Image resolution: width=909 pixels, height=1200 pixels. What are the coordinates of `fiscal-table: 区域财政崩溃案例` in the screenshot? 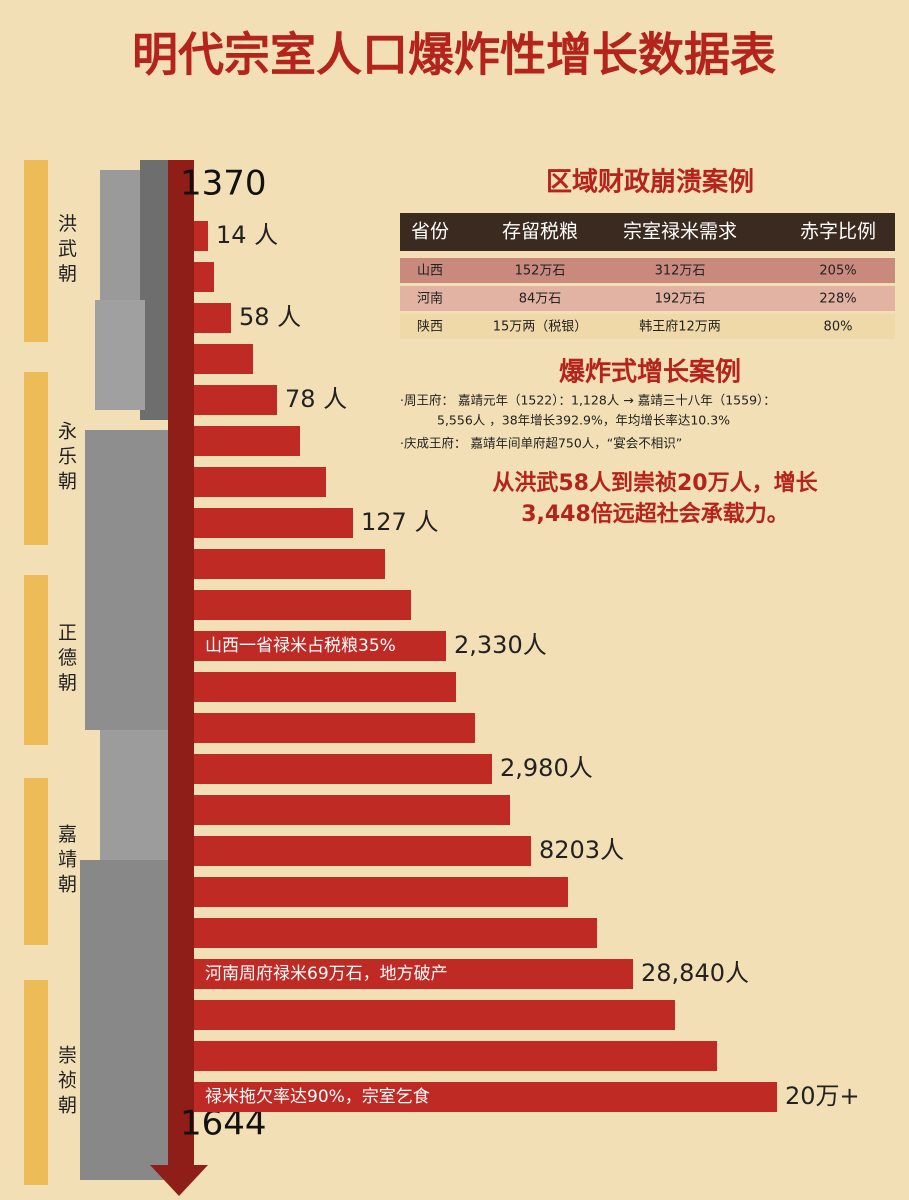 It's located at (647, 209).